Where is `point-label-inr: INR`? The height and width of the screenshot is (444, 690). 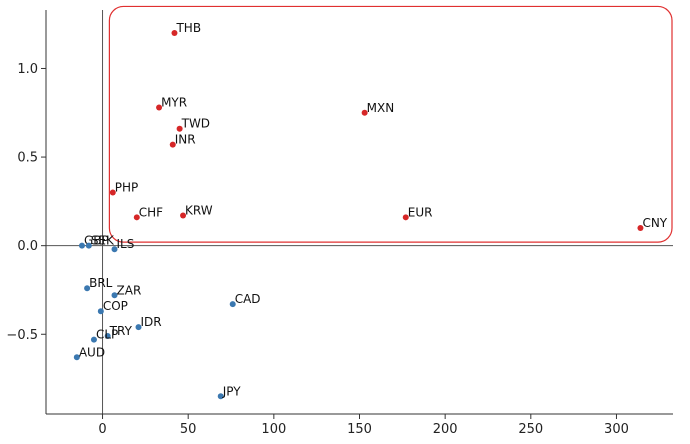
point-label-inr: INR is located at coordinates (185, 140).